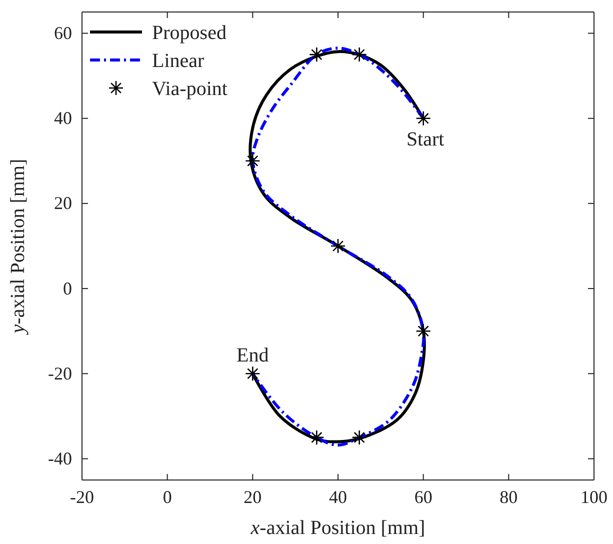  What do you see at coordinates (190, 89) in the screenshot?
I see `legend-label: Via-point` at bounding box center [190, 89].